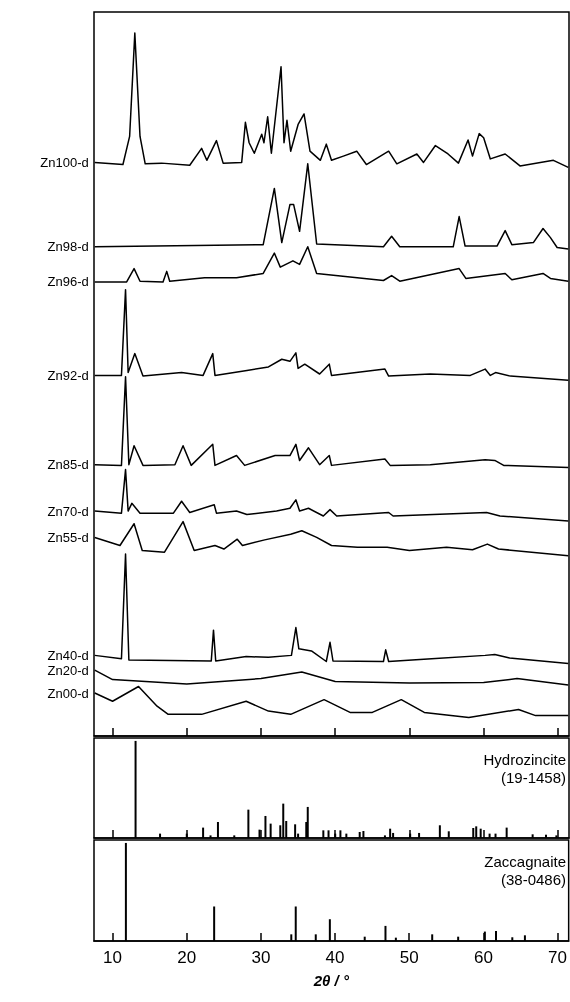 The height and width of the screenshot is (1002, 570). Describe the element at coordinates (68, 465) in the screenshot. I see `series-label: Zn85-d` at that location.